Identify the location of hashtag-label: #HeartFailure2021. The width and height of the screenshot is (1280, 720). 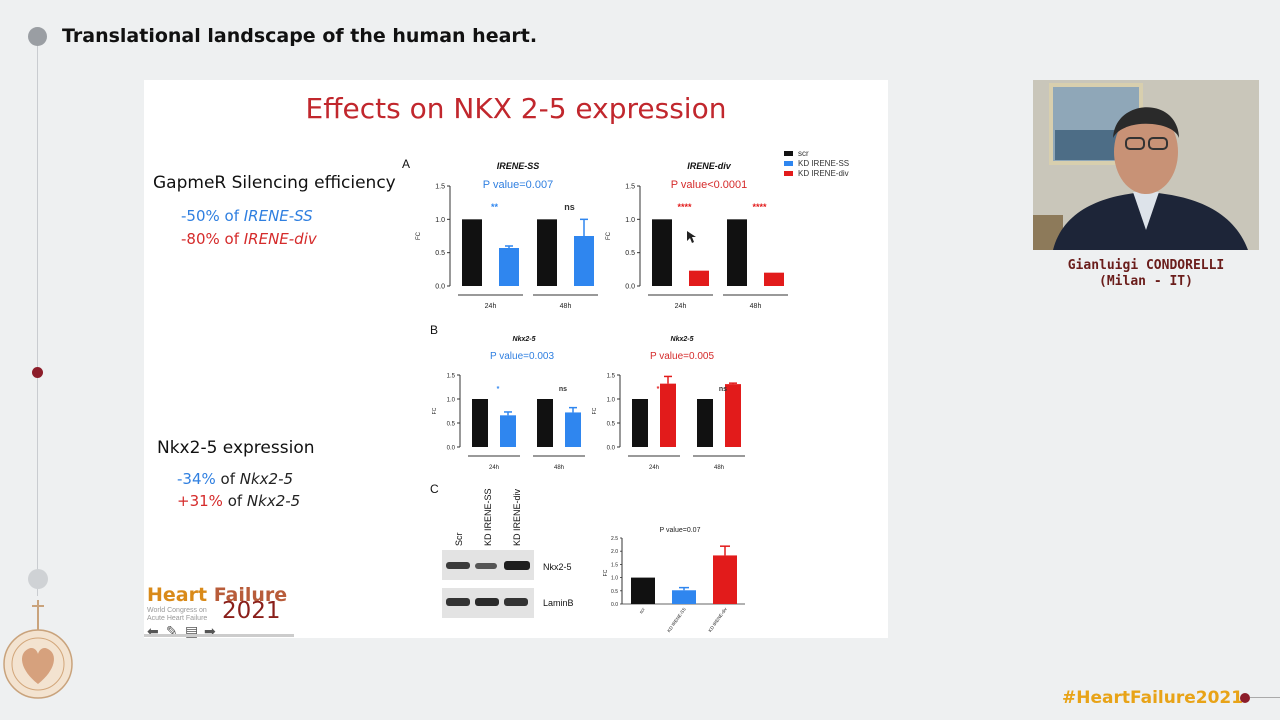
(1153, 698).